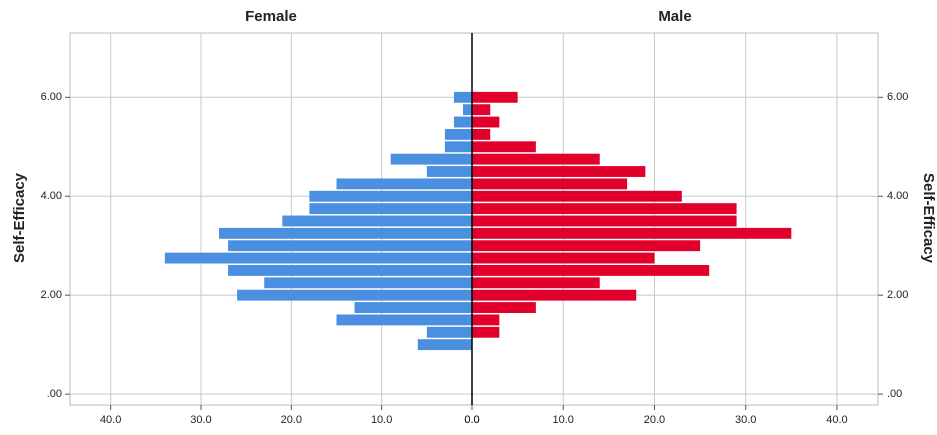  What do you see at coordinates (271, 16) in the screenshot?
I see `panel-title: Female` at bounding box center [271, 16].